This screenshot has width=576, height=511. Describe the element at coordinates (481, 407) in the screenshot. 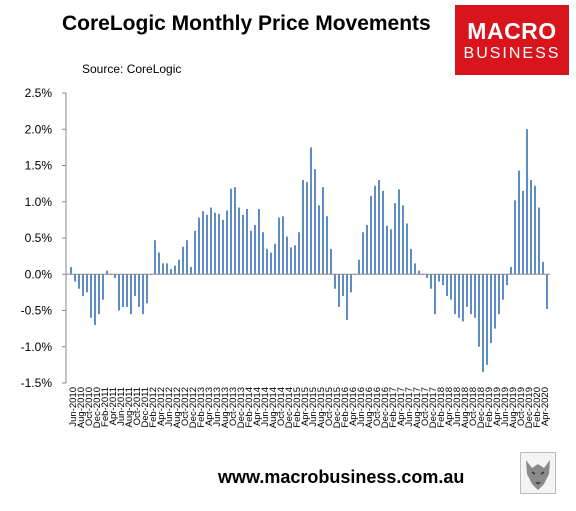

I see `x-tick-label: Dec-2018` at that location.